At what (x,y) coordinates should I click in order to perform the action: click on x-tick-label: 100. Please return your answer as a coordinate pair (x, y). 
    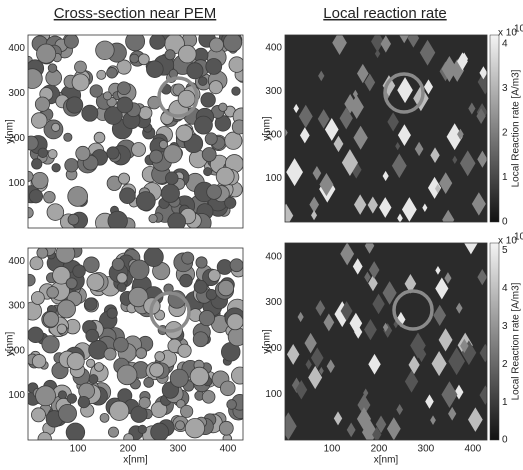
    Looking at the image, I should click on (78, 449).